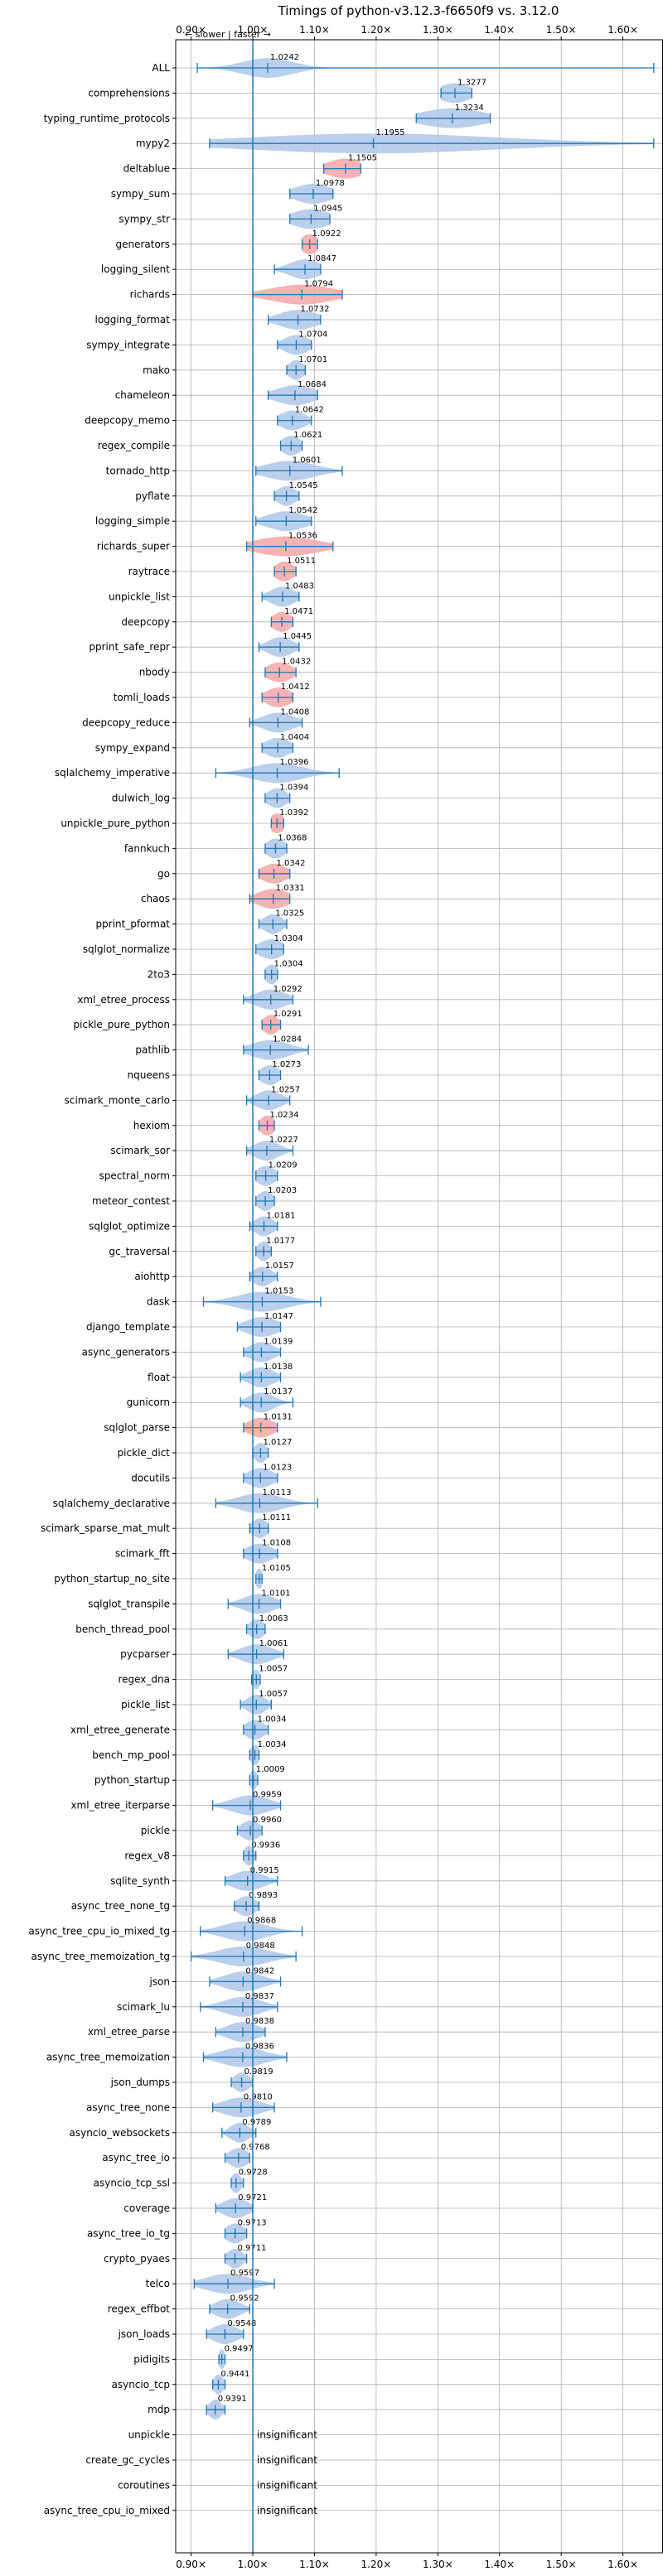 The width and height of the screenshot is (663, 2576). What do you see at coordinates (128, 2233) in the screenshot?
I see `benchmark-label: async_tree_io_tg` at bounding box center [128, 2233].